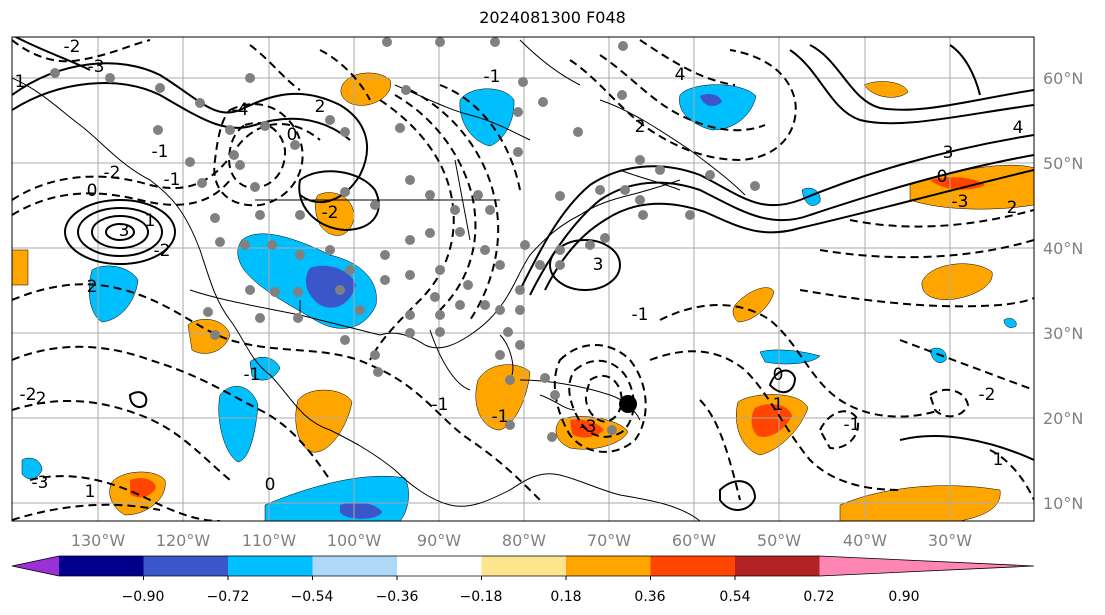  Describe the element at coordinates (926, 566) in the screenshot. I see `colorbar-extend-high` at that location.